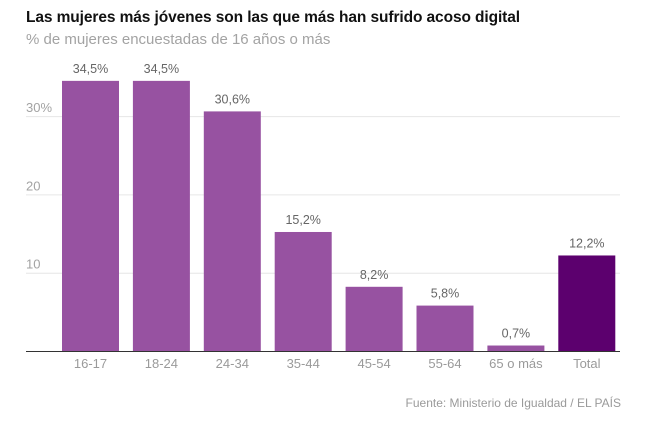 This screenshot has height=422, width=645. What do you see at coordinates (587, 363) in the screenshot?
I see `category-label: Total` at bounding box center [587, 363].